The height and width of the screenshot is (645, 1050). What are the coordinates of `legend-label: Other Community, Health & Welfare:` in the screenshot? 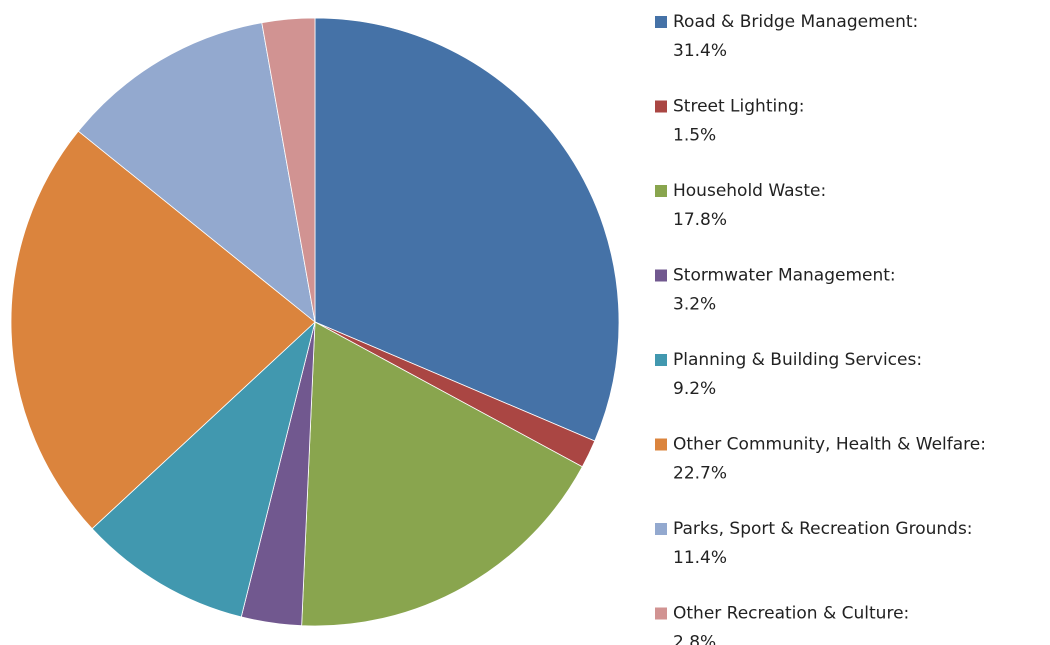 It's located at (829, 445).